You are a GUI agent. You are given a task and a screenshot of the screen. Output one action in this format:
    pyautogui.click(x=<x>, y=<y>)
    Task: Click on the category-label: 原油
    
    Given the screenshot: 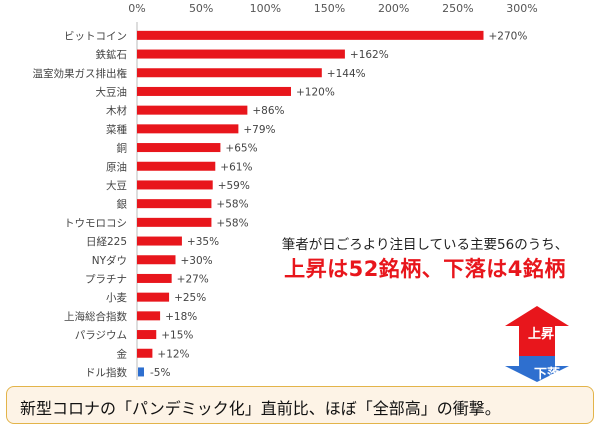 What is the action you would take?
    pyautogui.click(x=116, y=166)
    